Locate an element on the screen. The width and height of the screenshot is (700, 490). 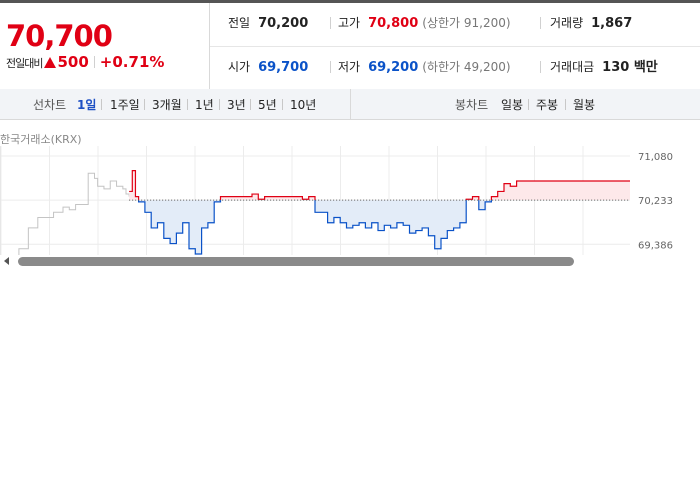
scroll-left-arrow-icon is located at coordinates (6, 261).